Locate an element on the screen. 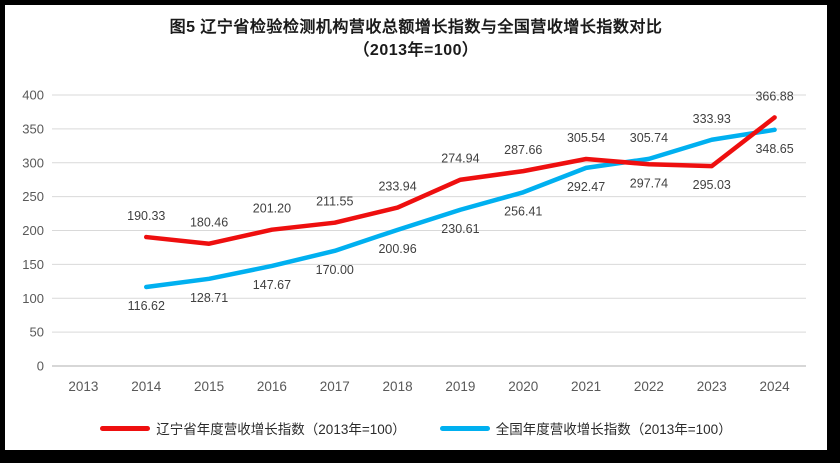  legend-line-swatch-liaoning is located at coordinates (125, 428).